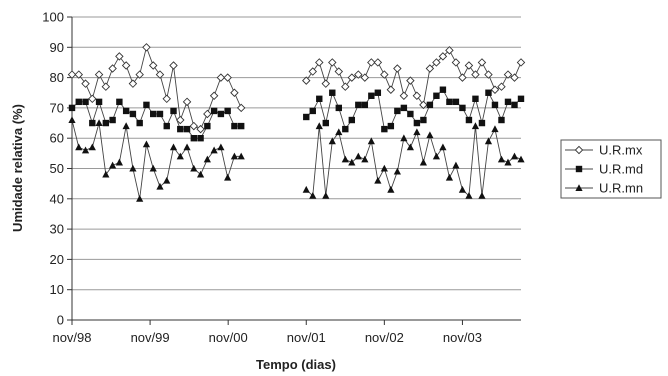 The image size is (668, 376). What do you see at coordinates (53, 169) in the screenshot?
I see `y-tick-labels: 0 10 20 30 40 50 60 70 80 90 100` at bounding box center [53, 169].